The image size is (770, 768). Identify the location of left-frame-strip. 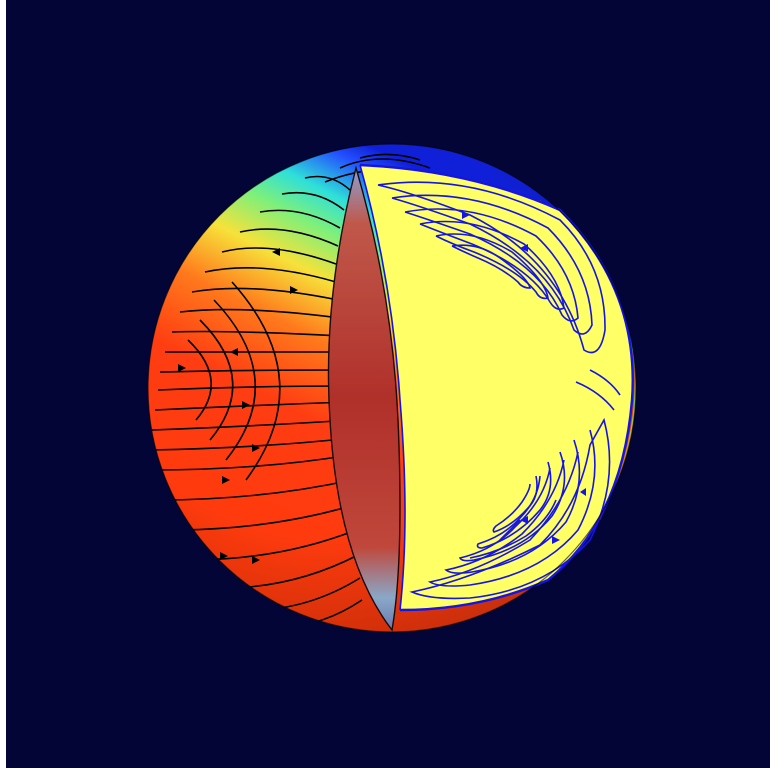
(3, 384).